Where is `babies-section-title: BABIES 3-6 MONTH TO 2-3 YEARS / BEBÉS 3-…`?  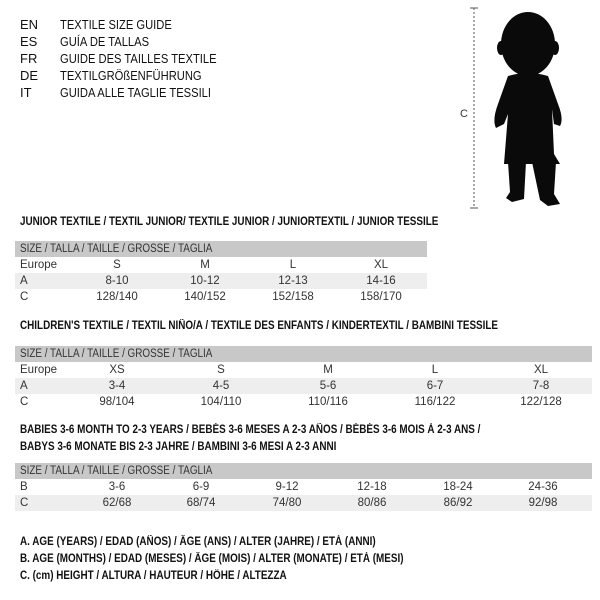 babies-section-title: BABIES 3-6 MONTH TO 2-3 YEARS / BEBÉS 3-… is located at coordinates (250, 430).